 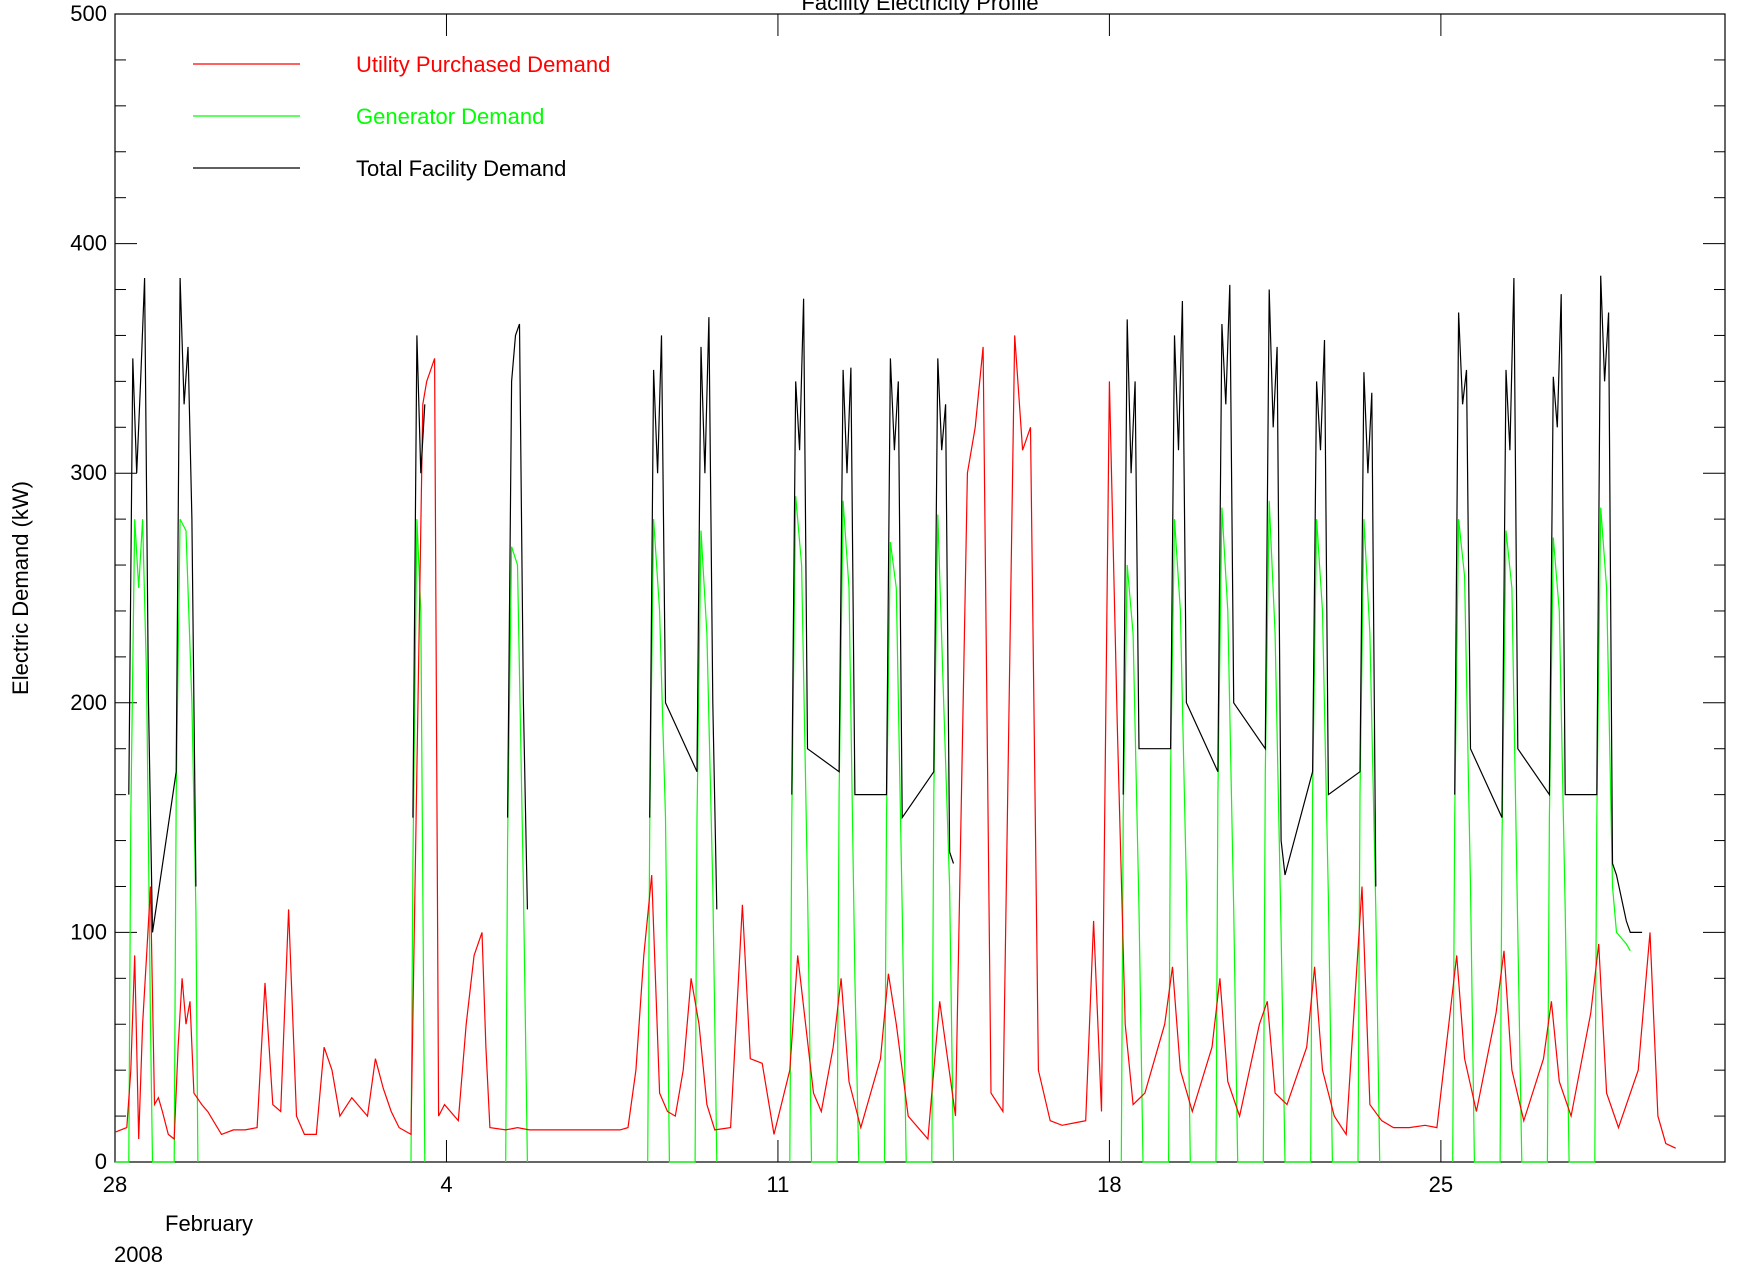 What do you see at coordinates (919, 7) in the screenshot?
I see `chart-title: Facility Electricity Profile` at bounding box center [919, 7].